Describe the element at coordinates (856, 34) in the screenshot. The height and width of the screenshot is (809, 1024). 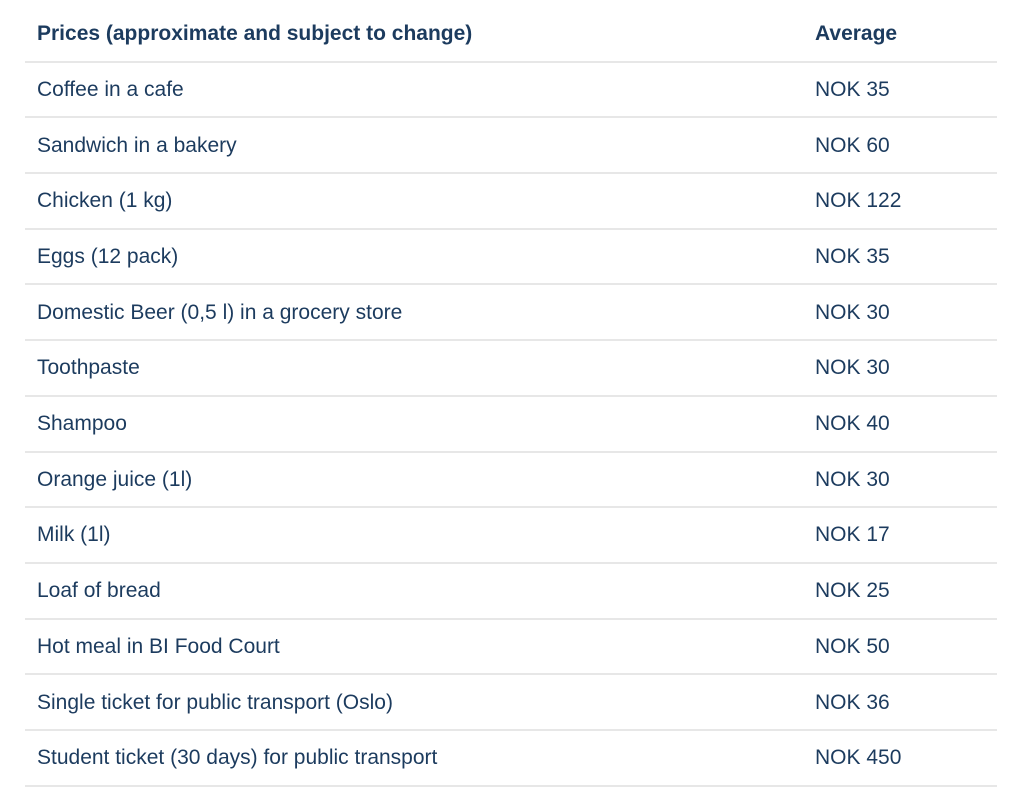
I see `table-header-average: Average` at that location.